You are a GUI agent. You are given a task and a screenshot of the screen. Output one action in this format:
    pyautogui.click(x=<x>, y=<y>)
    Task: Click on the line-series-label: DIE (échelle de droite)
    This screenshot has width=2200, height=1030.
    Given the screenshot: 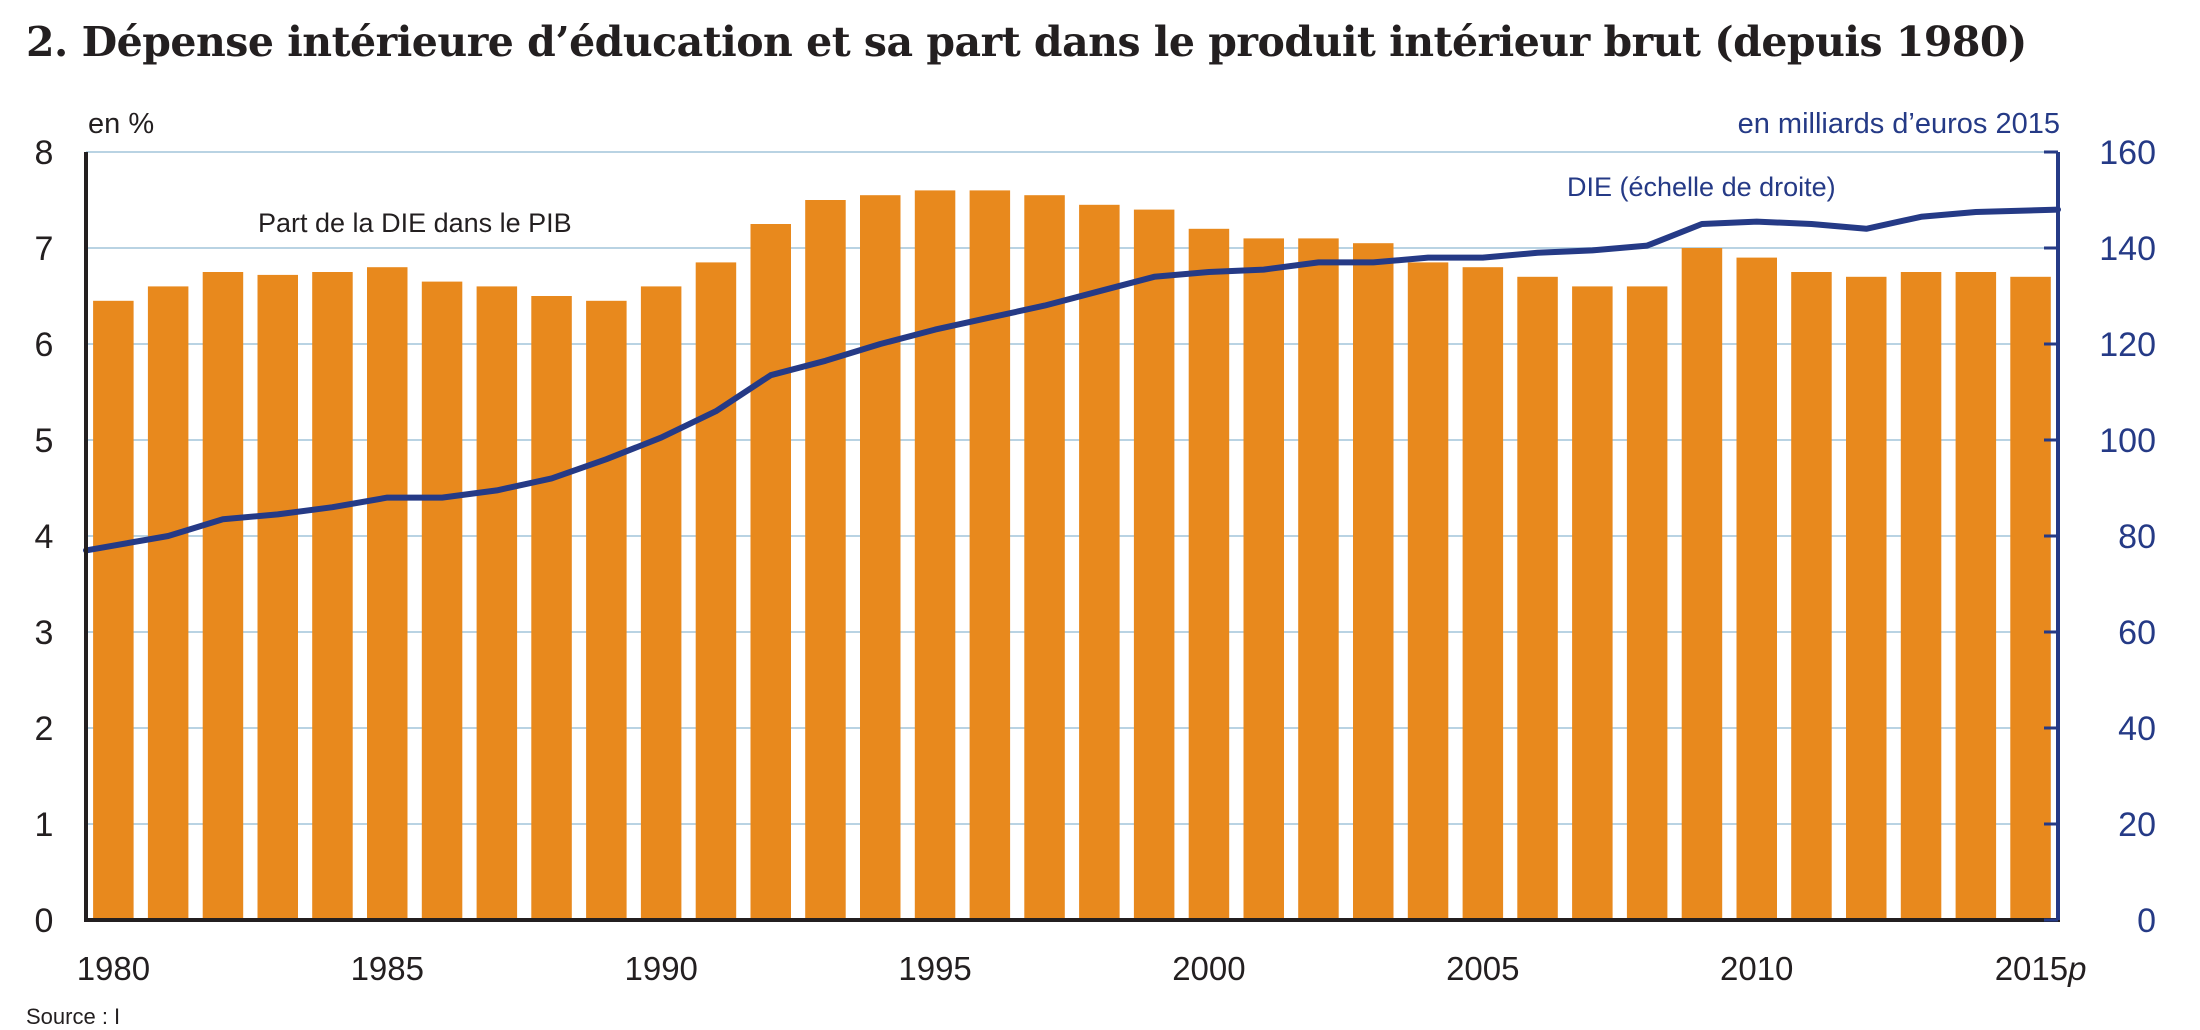 What is the action you would take?
    pyautogui.click(x=1701, y=187)
    